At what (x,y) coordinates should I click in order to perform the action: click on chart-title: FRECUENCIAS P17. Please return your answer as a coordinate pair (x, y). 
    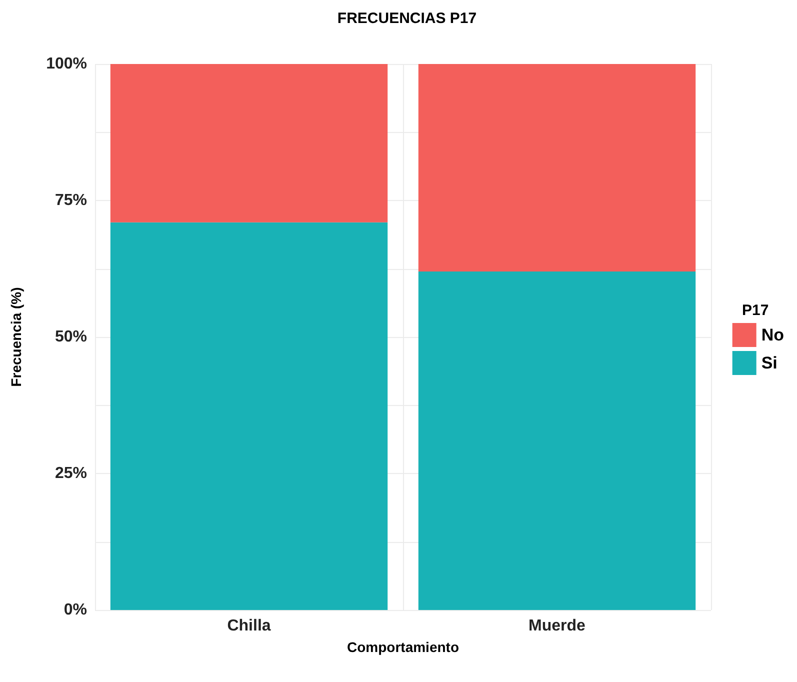
    Looking at the image, I should click on (407, 18).